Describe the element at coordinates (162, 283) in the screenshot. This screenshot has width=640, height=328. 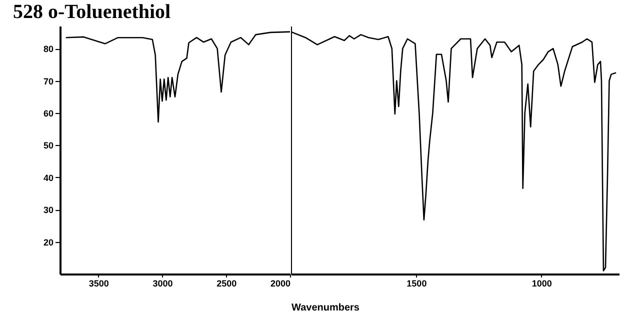
I see `x-tick-label: 3000` at that location.